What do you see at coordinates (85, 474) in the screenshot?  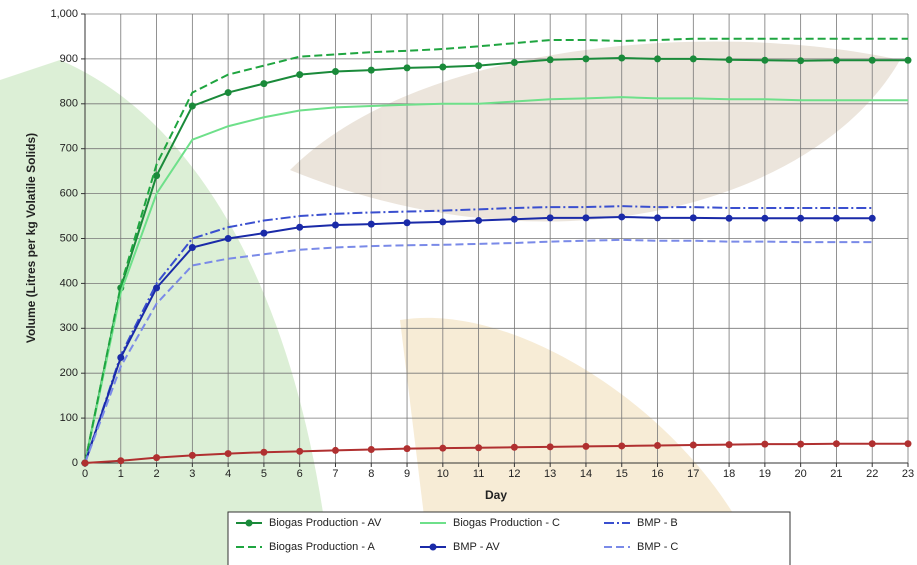 I see `x-tick-label: 0` at bounding box center [85, 474].